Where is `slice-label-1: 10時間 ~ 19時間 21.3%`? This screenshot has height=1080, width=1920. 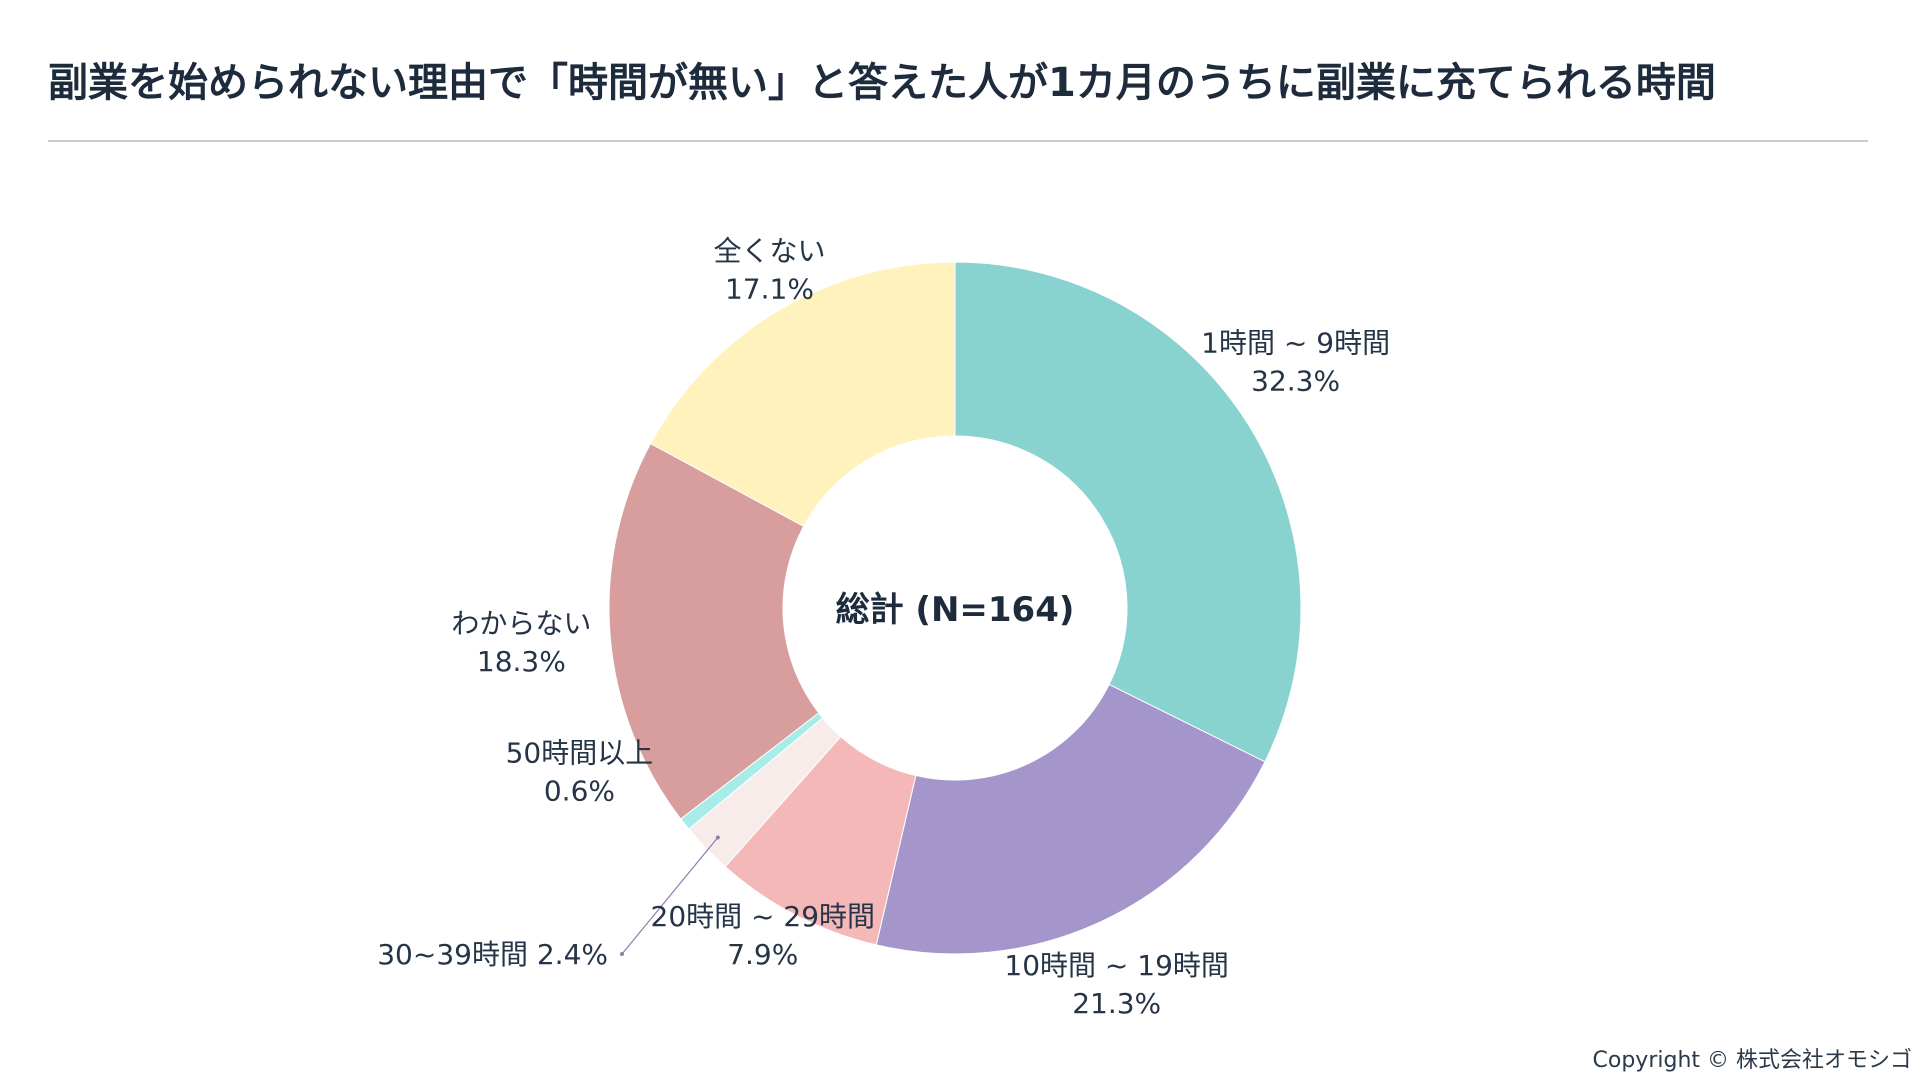 slice-label-1: 10時間 ~ 19時間 21.3% is located at coordinates (1116, 984).